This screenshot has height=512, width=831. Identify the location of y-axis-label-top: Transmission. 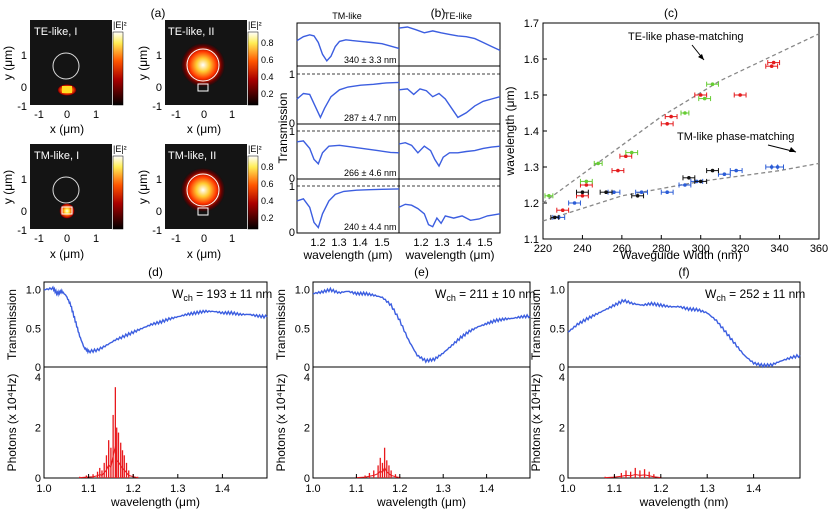
(281, 324).